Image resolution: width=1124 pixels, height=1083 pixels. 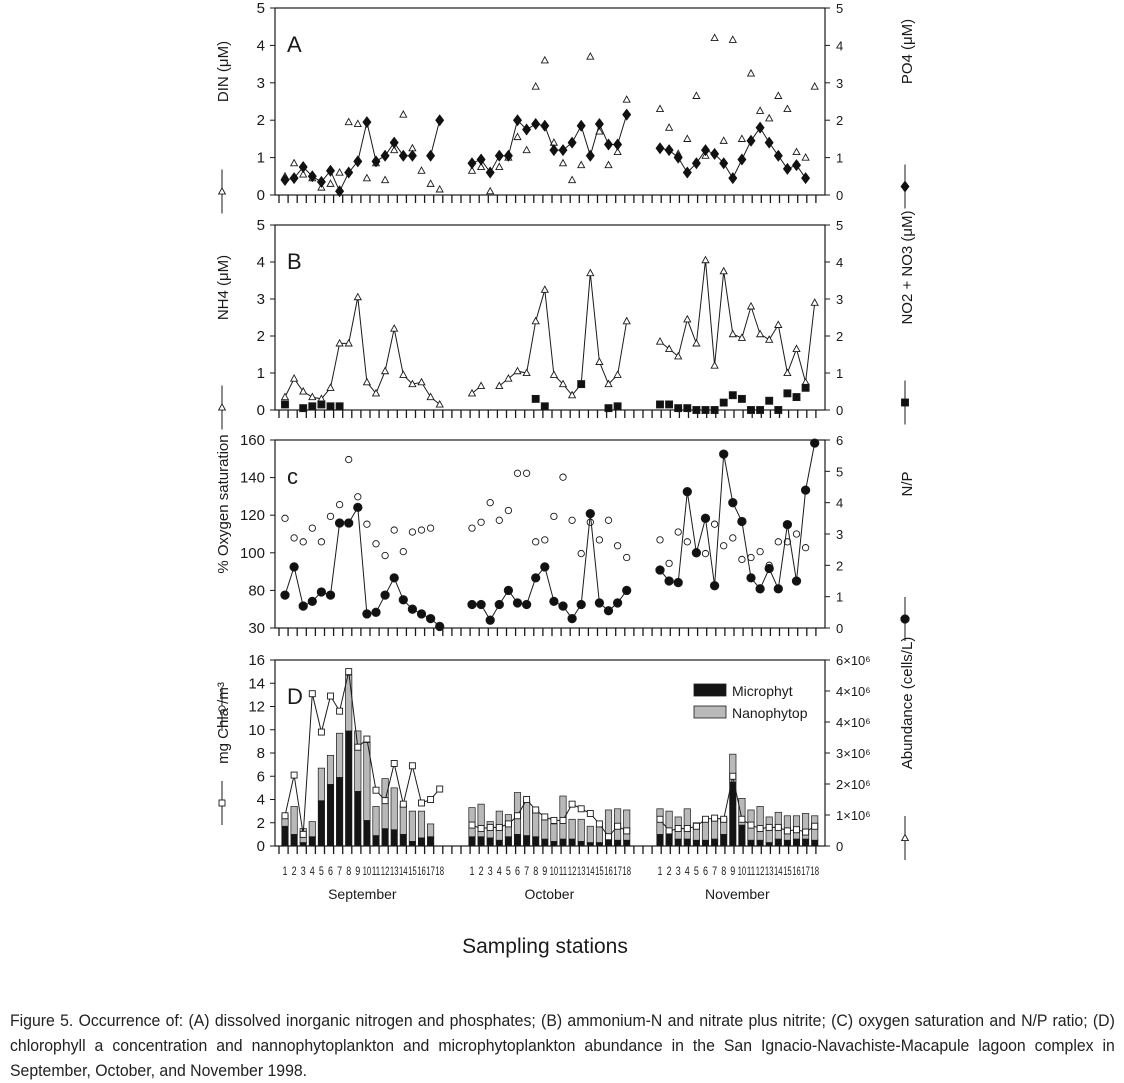 I want to click on panel-D-mg-chla-m--point-november-4, so click(x=687, y=829).